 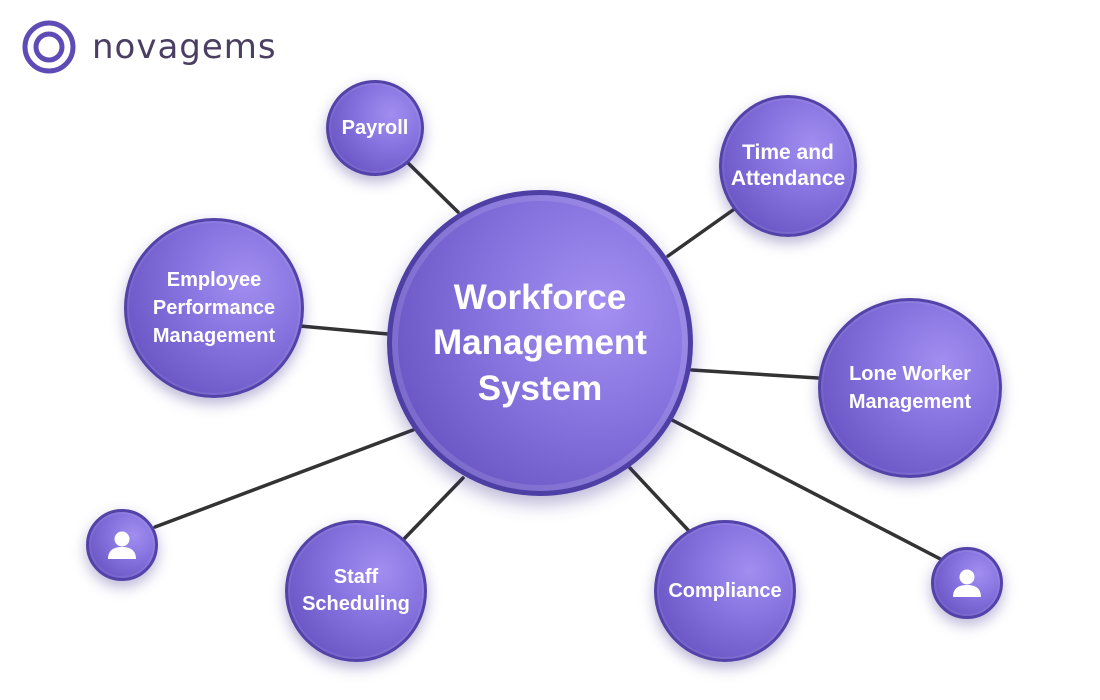 I want to click on connector-right-person, so click(x=811, y=492).